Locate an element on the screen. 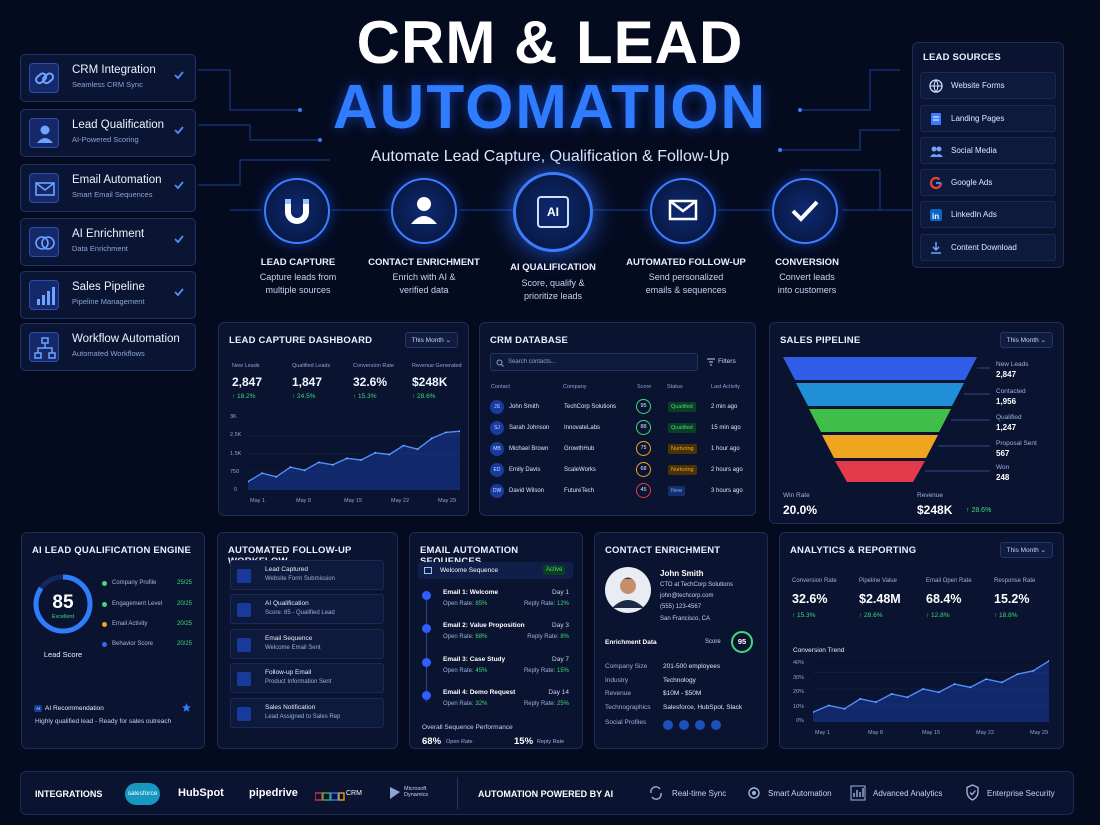 The image size is (1100, 825). flow-node-ai-qualification: AI is located at coordinates (553, 212).